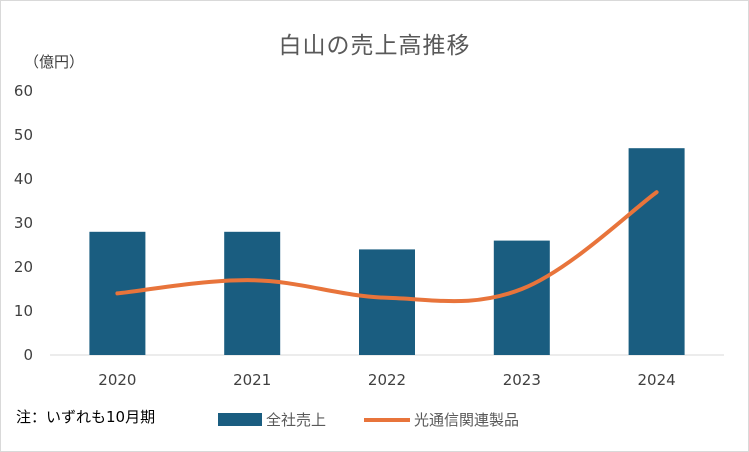  Describe the element at coordinates (657, 380) in the screenshot. I see `x-tick-label: 2024` at that location.